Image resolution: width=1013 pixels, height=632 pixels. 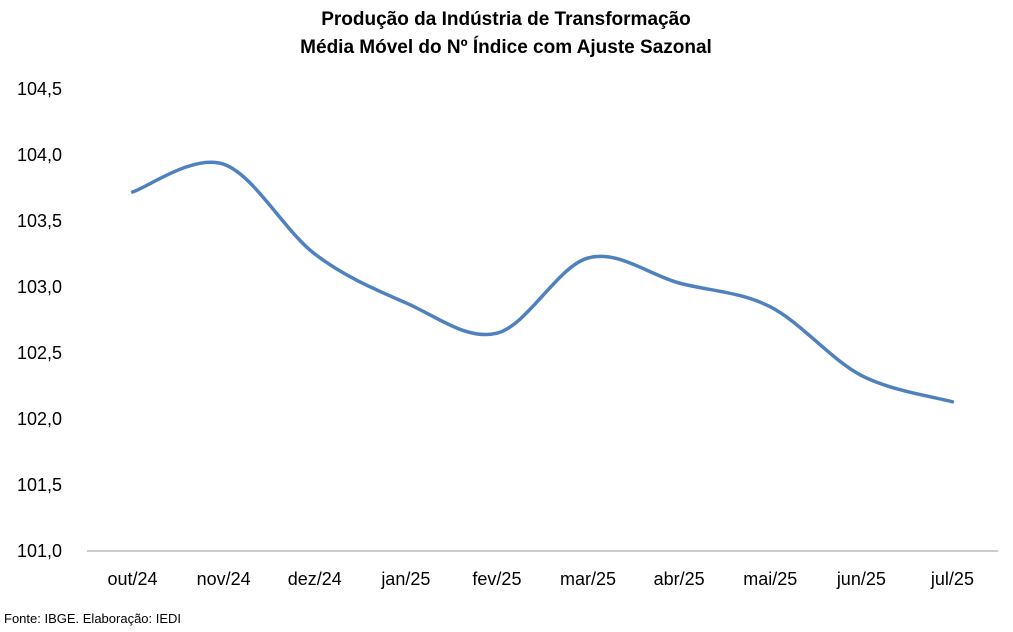 I want to click on x-tick-label: jan/25, so click(x=405, y=579).